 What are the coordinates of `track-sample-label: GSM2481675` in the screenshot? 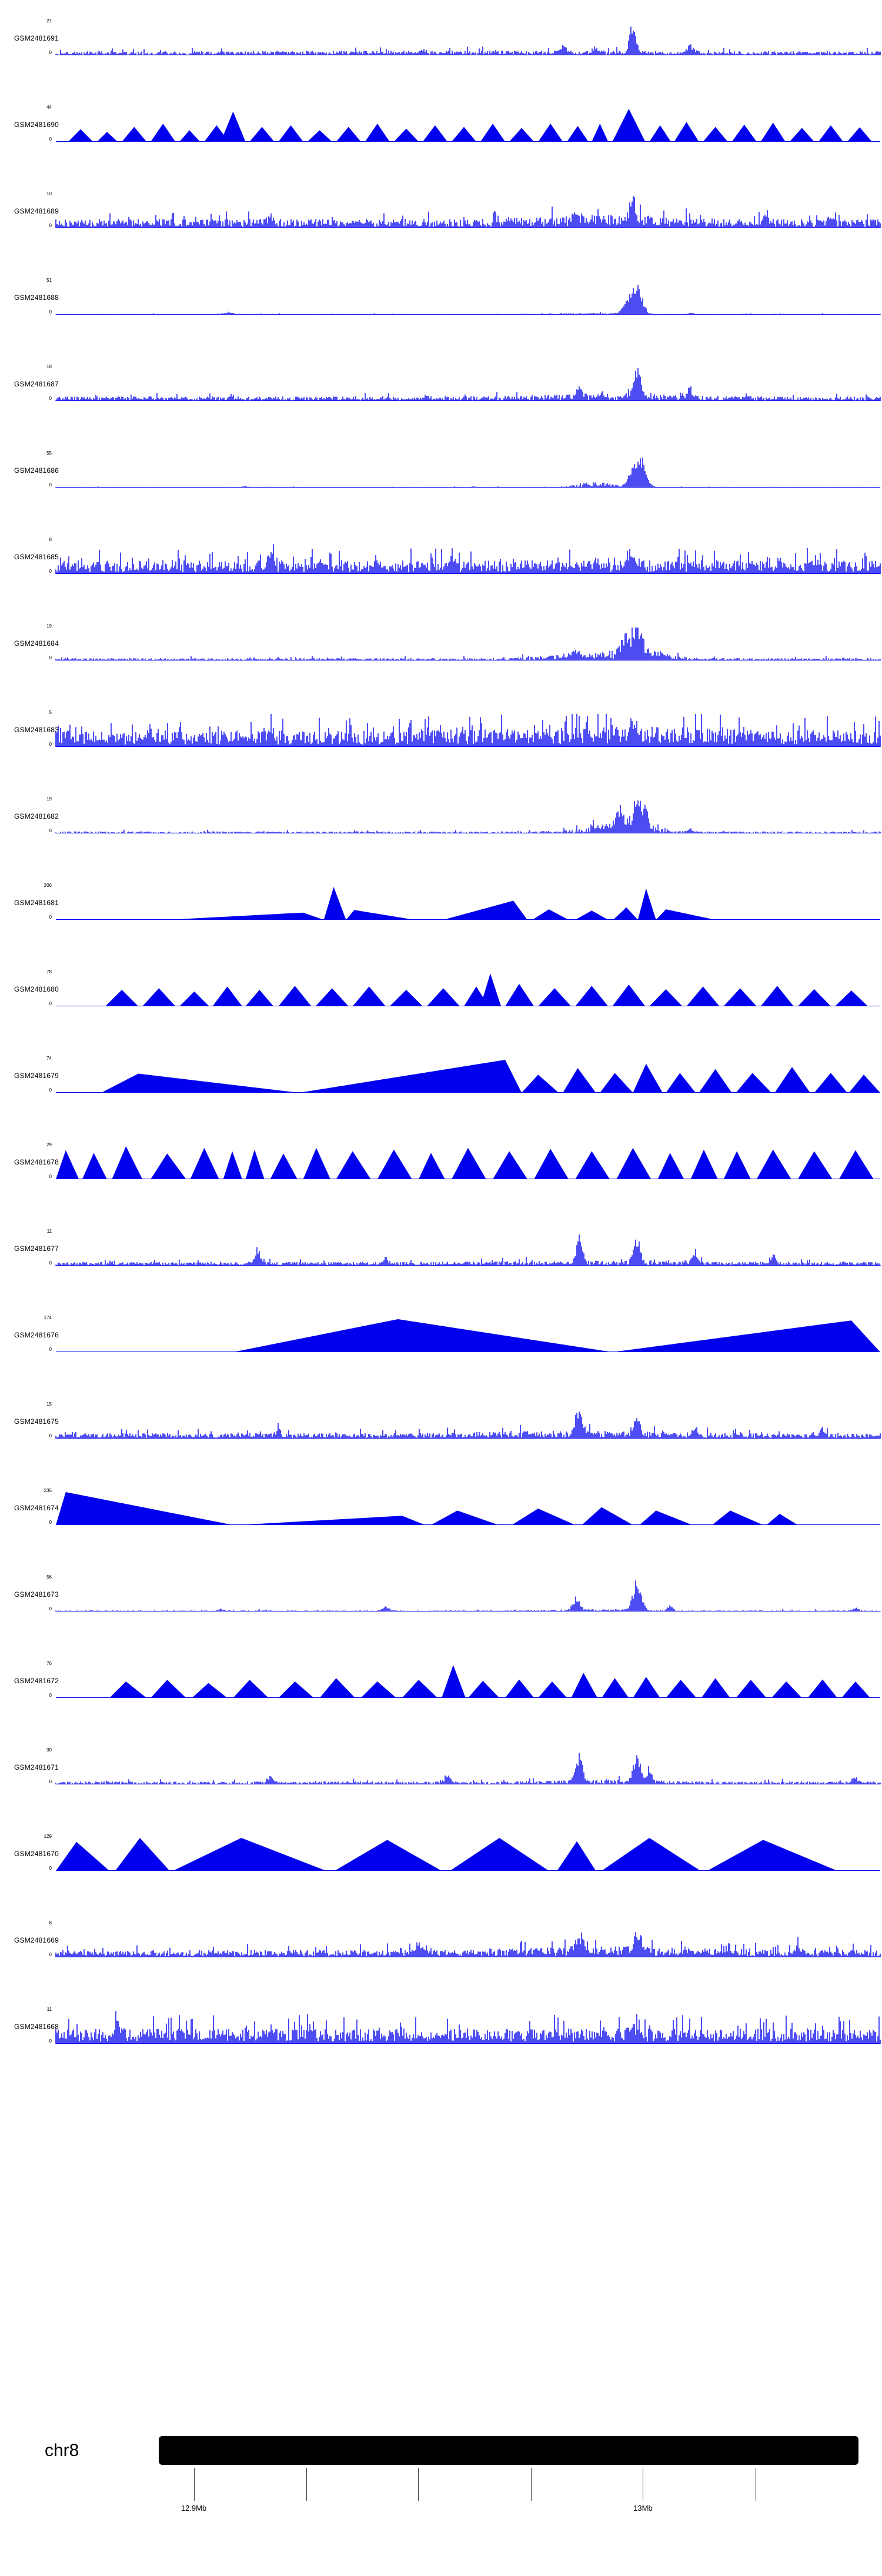 It's located at (36, 1421).